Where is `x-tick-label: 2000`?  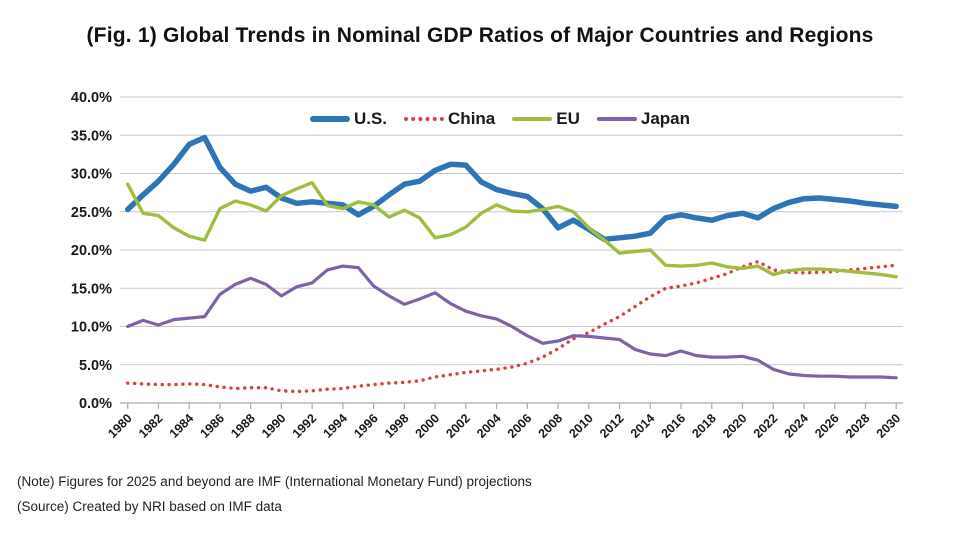
x-tick-label: 2000 is located at coordinates (428, 426).